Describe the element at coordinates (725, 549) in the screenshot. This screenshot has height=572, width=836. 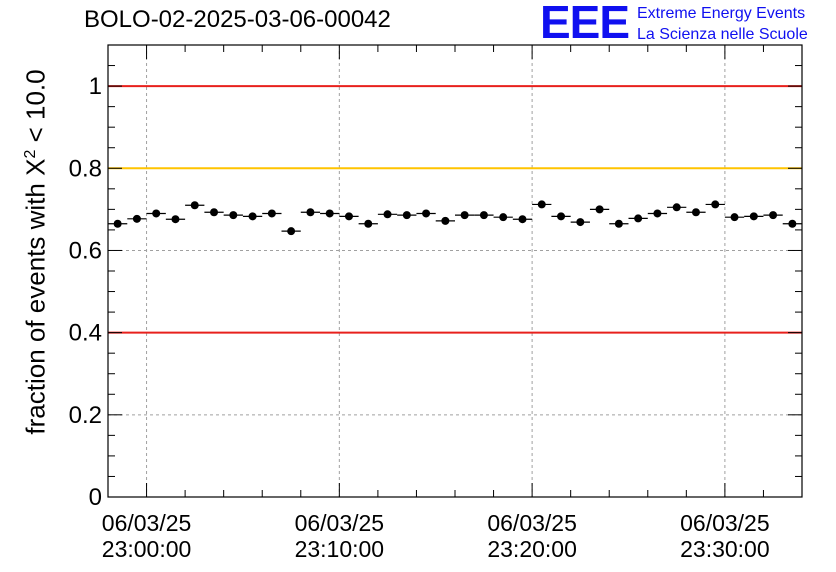
I see `x-tick-label-time: 23:30:00` at that location.